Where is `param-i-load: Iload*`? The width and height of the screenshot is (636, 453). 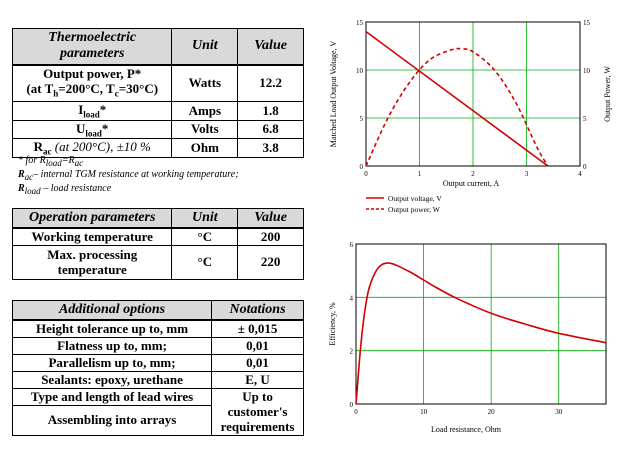 param-i-load: Iload* is located at coordinates (92, 111).